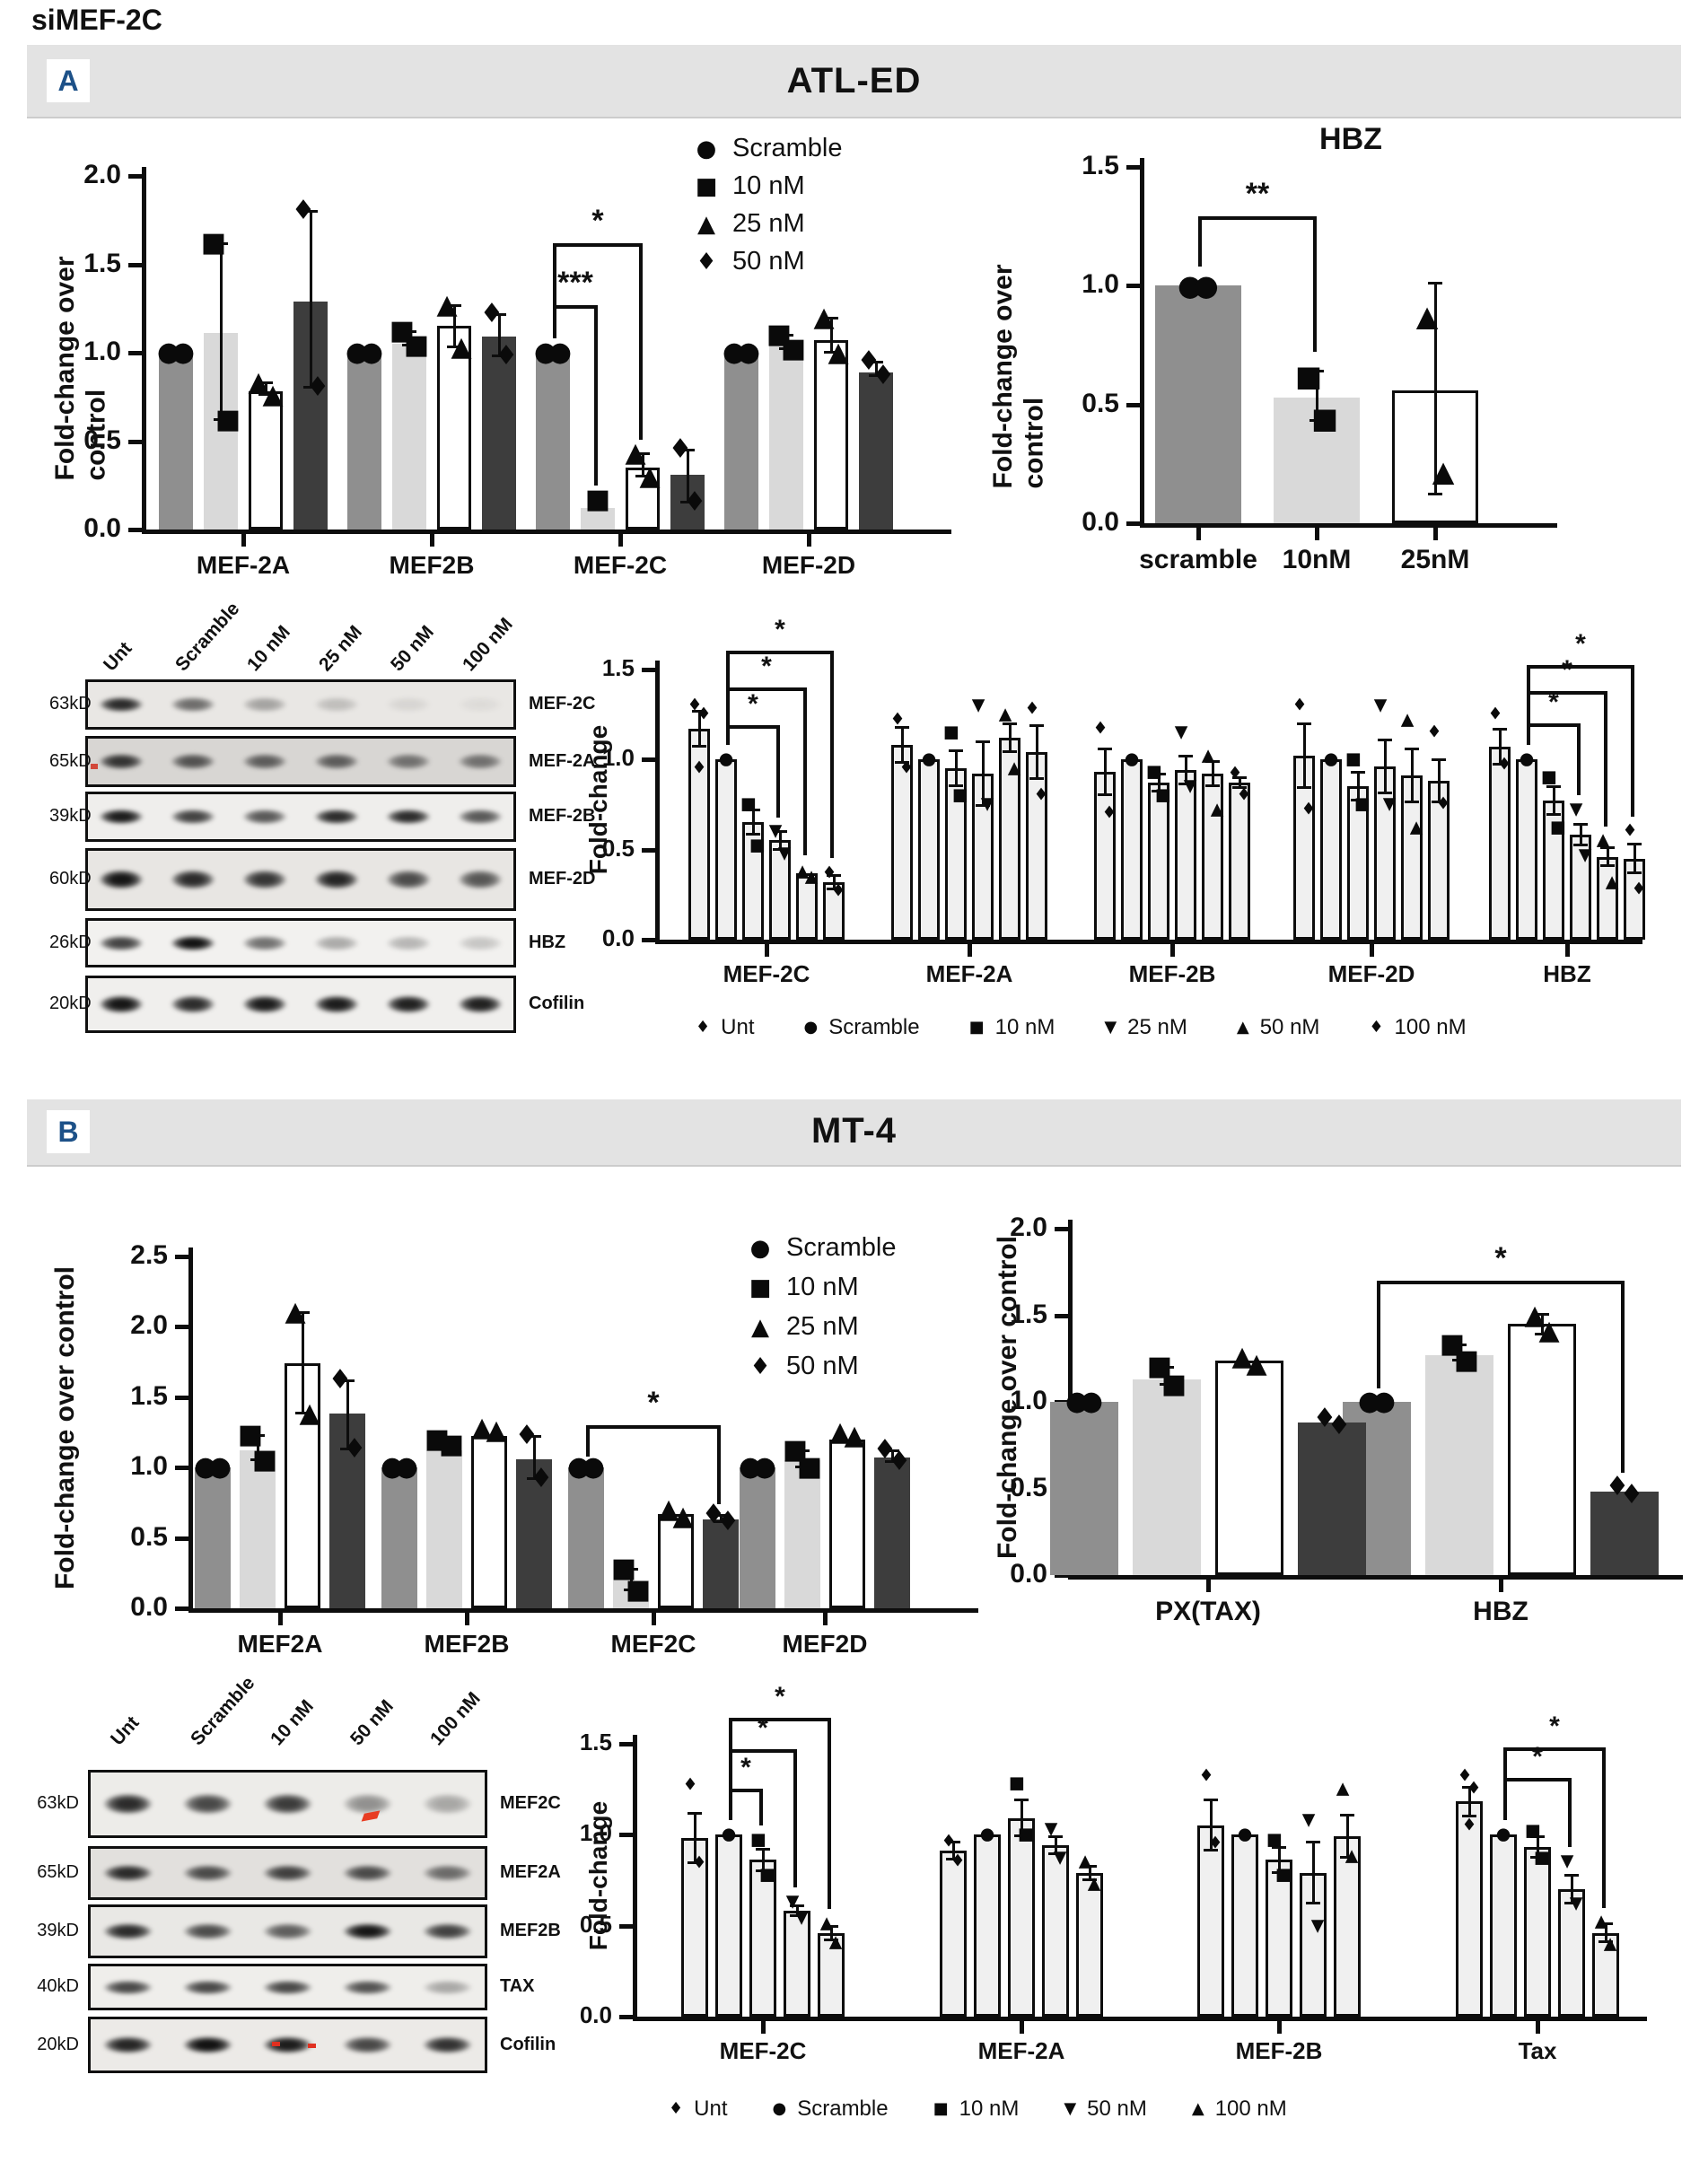  Describe the element at coordinates (70, 1004) in the screenshot. I see `molecular-weight-label: 20kD` at that location.